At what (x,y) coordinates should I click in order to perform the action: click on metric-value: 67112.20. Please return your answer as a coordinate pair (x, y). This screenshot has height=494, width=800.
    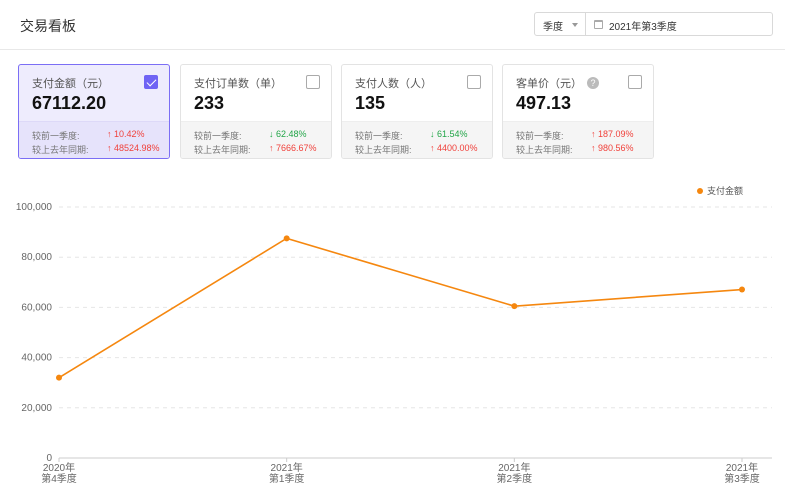
    Looking at the image, I should click on (69, 103).